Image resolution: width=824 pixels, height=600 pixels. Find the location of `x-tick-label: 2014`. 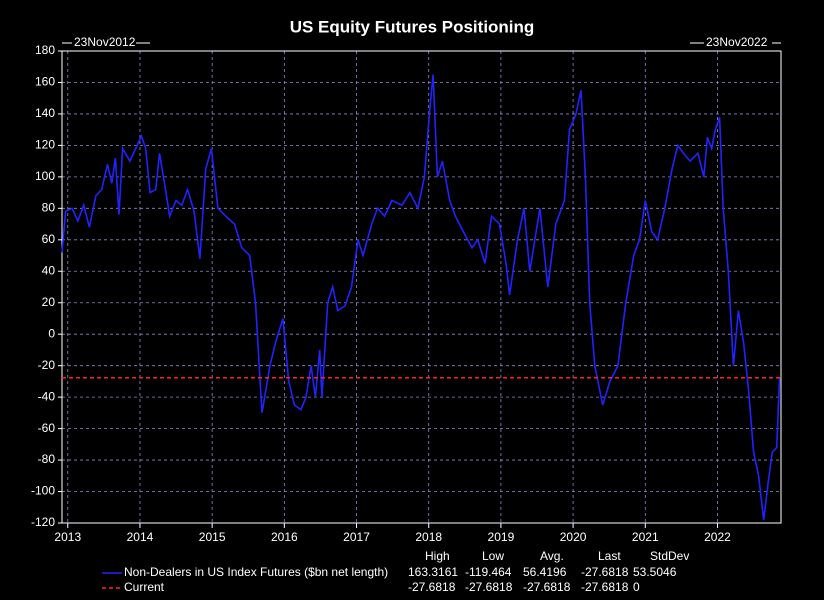

x-tick-label: 2014 is located at coordinates (140, 537).